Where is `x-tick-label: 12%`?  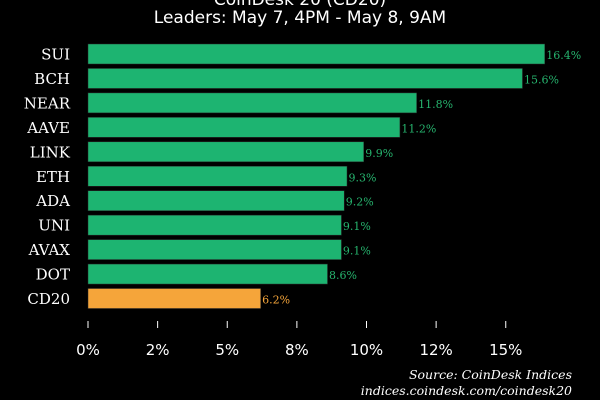
x-tick-label: 12% is located at coordinates (435, 350).